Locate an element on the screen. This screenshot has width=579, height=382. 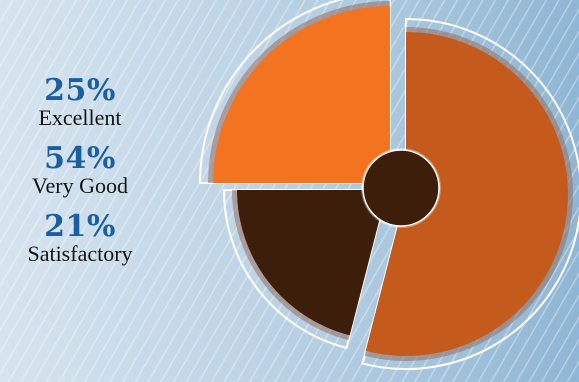
legend-item-satisfactory: 21% Satisfactory is located at coordinates (80, 239).